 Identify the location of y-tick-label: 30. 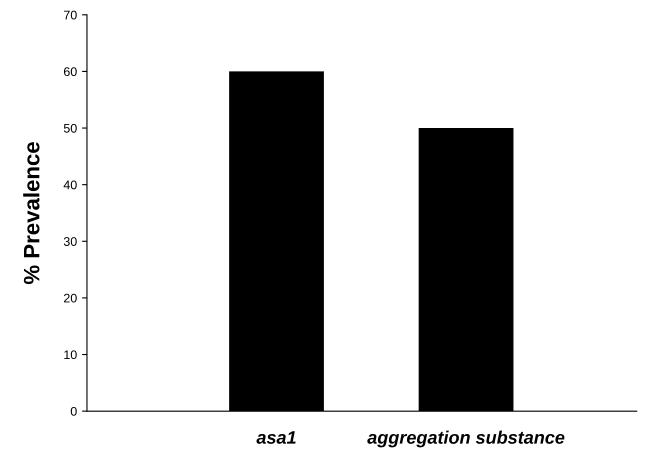
(70, 241).